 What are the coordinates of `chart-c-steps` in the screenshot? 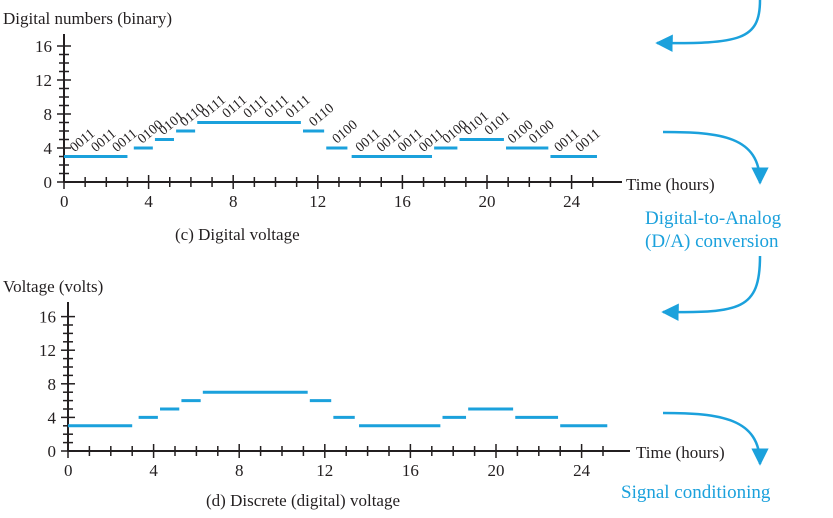 It's located at (330, 139).